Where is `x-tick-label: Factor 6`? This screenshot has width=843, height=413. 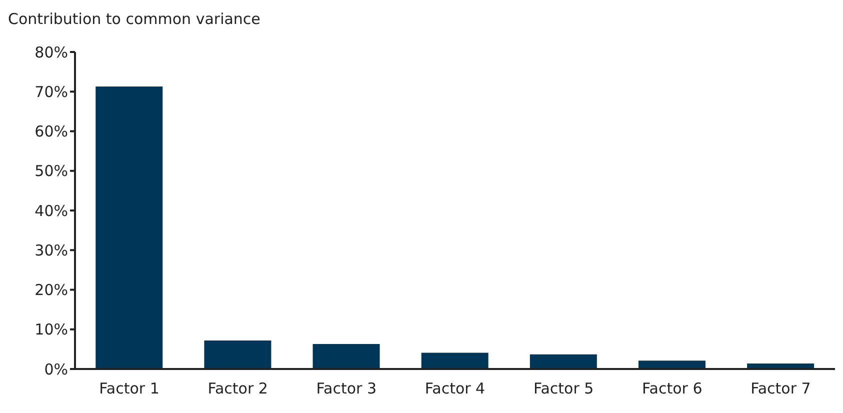 x-tick-label: Factor 6 is located at coordinates (672, 389).